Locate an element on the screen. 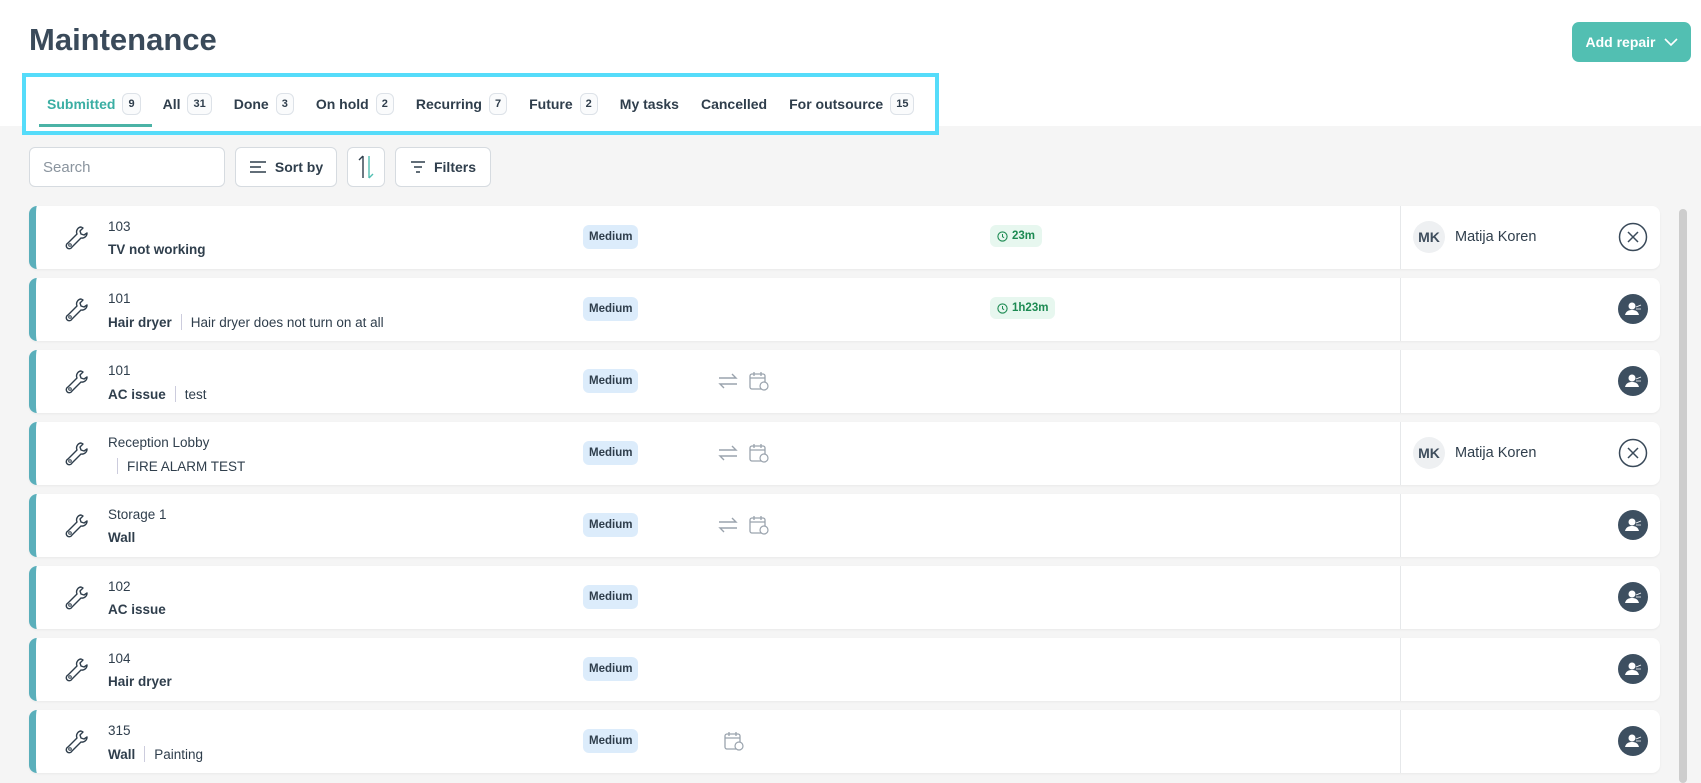 The width and height of the screenshot is (1701, 783). assignee-name: Matija Koren is located at coordinates (1496, 453).